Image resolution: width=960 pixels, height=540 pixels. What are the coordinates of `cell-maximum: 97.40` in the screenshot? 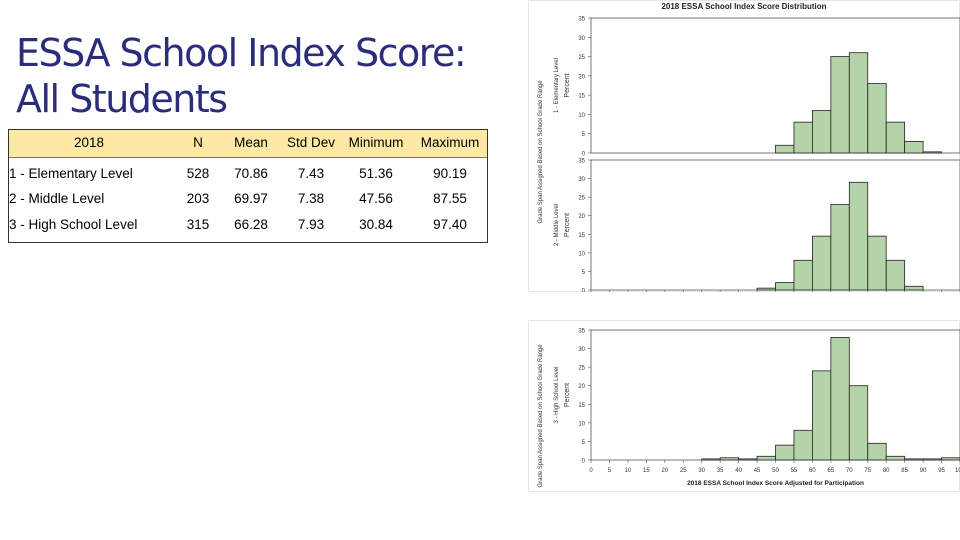 It's located at (450, 224).